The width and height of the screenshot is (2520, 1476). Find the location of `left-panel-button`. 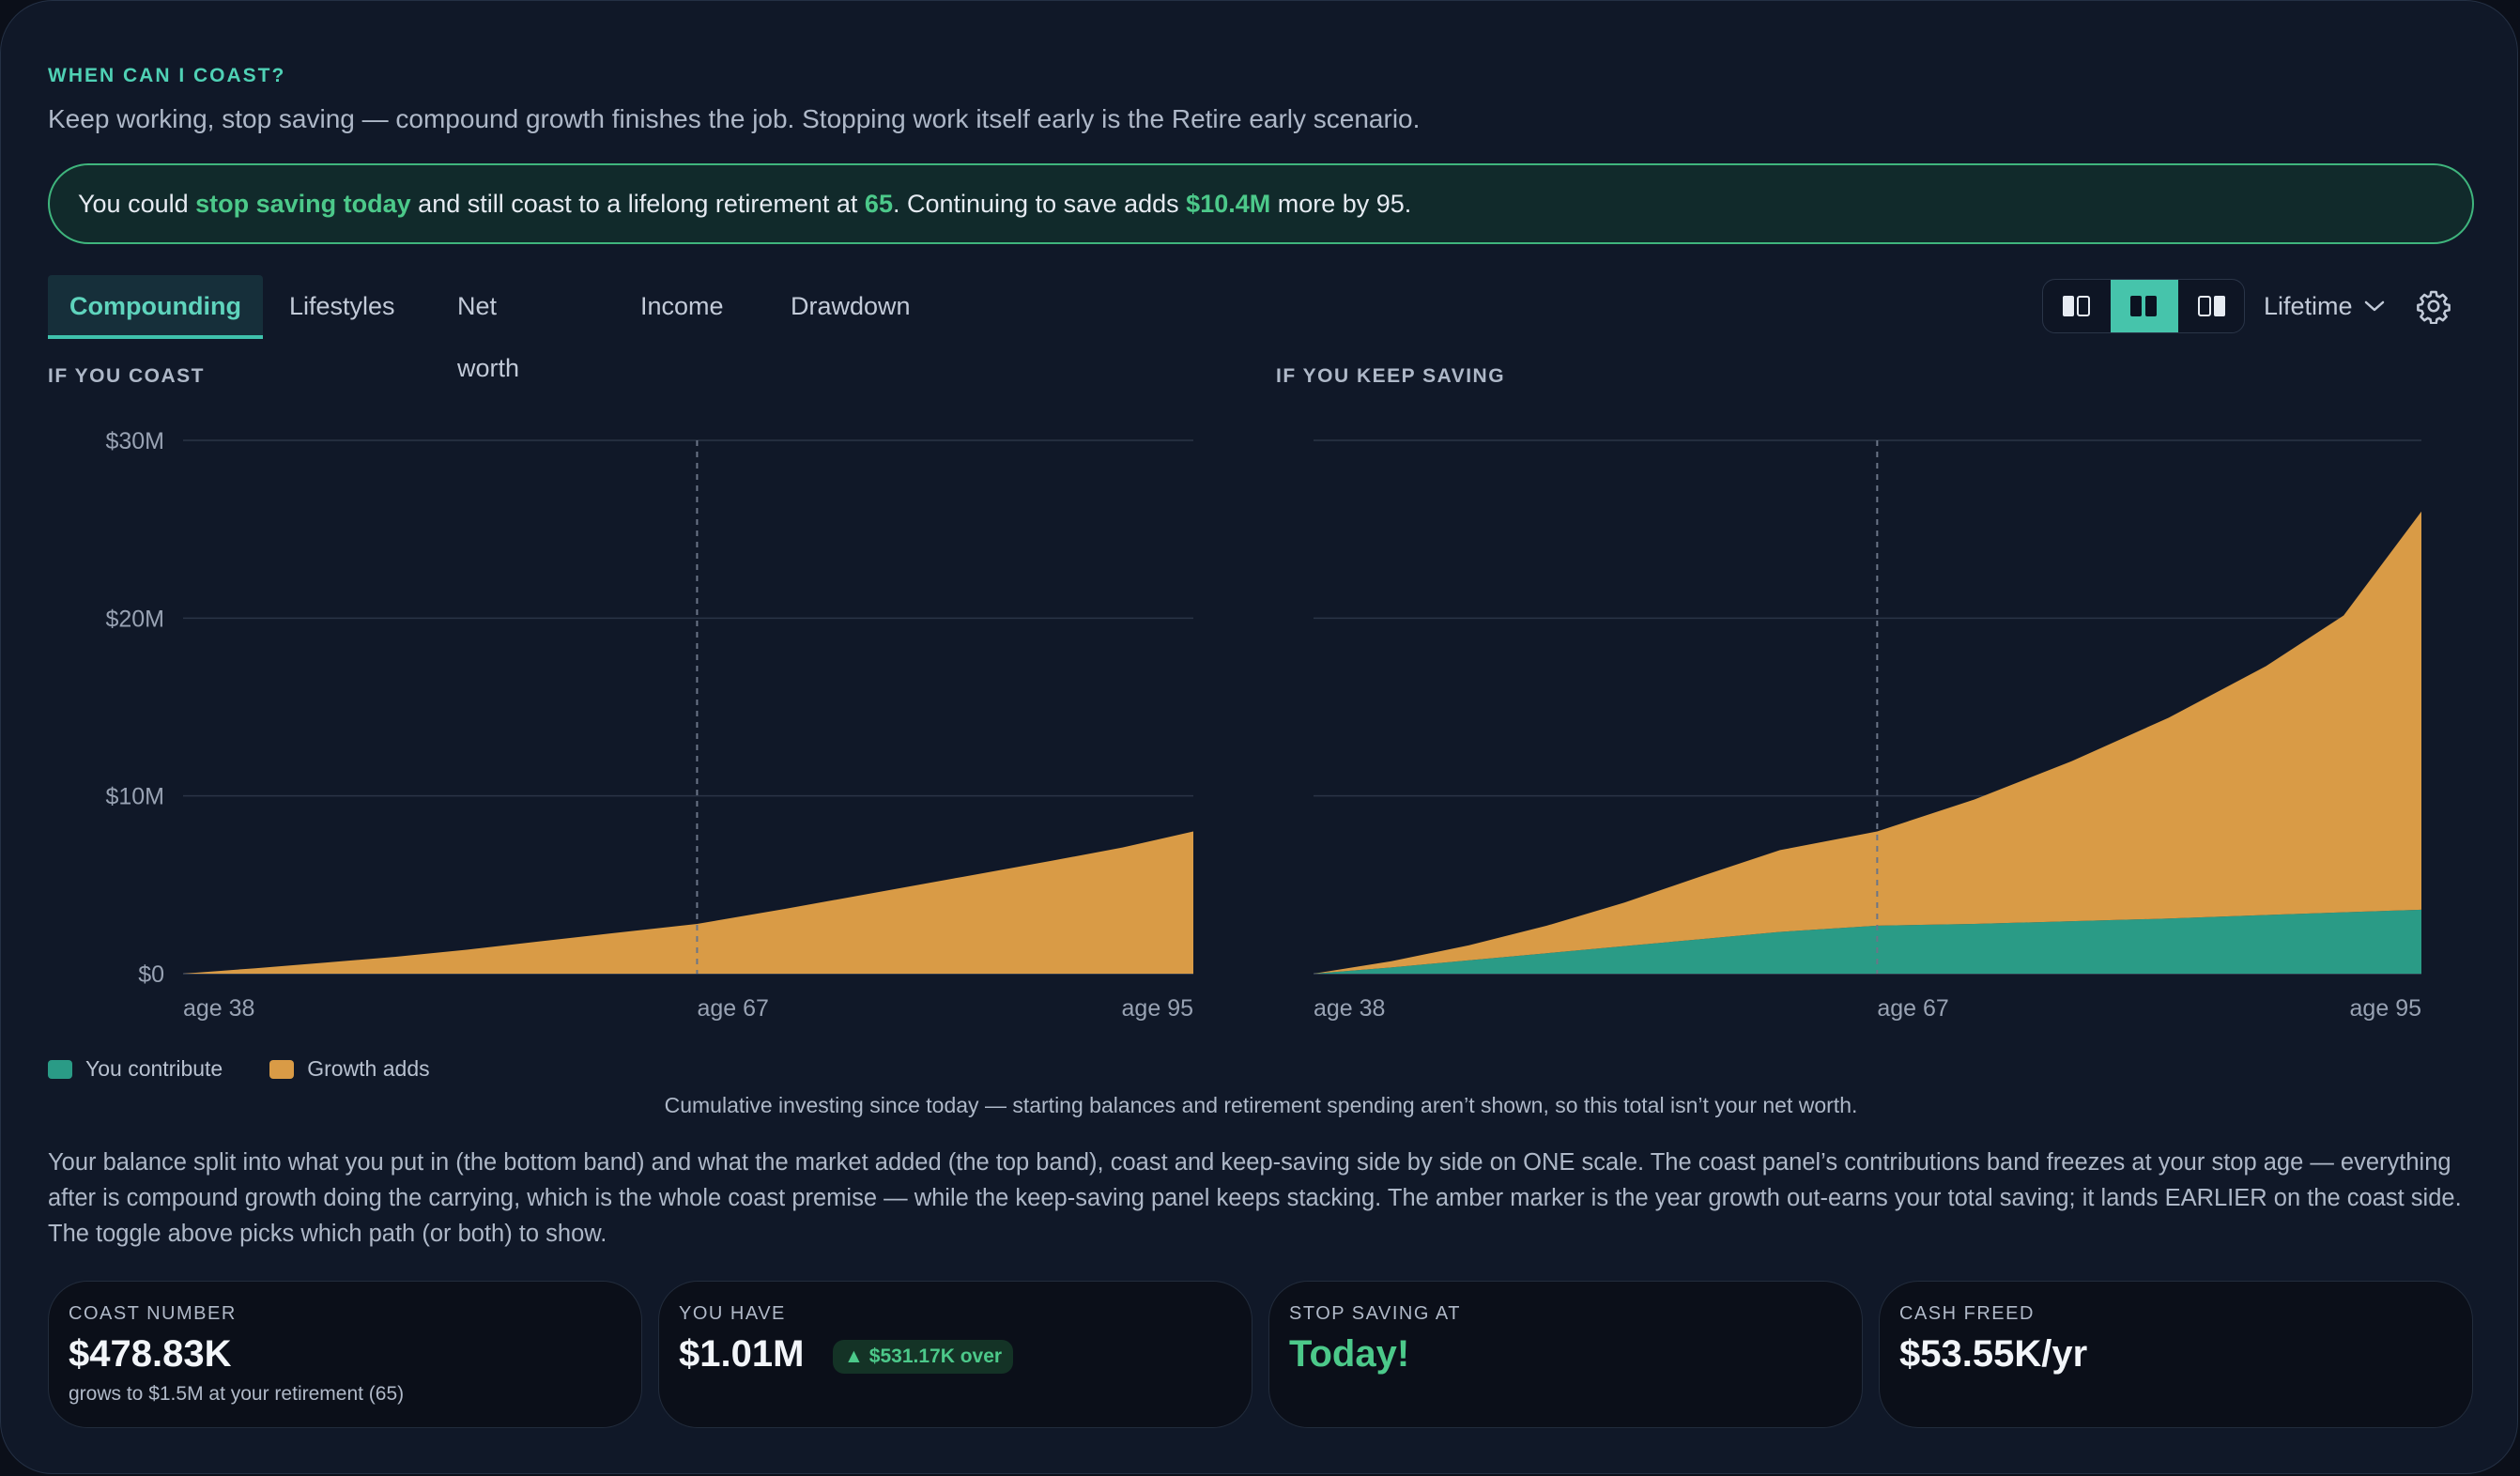

left-panel-button is located at coordinates (2077, 306).